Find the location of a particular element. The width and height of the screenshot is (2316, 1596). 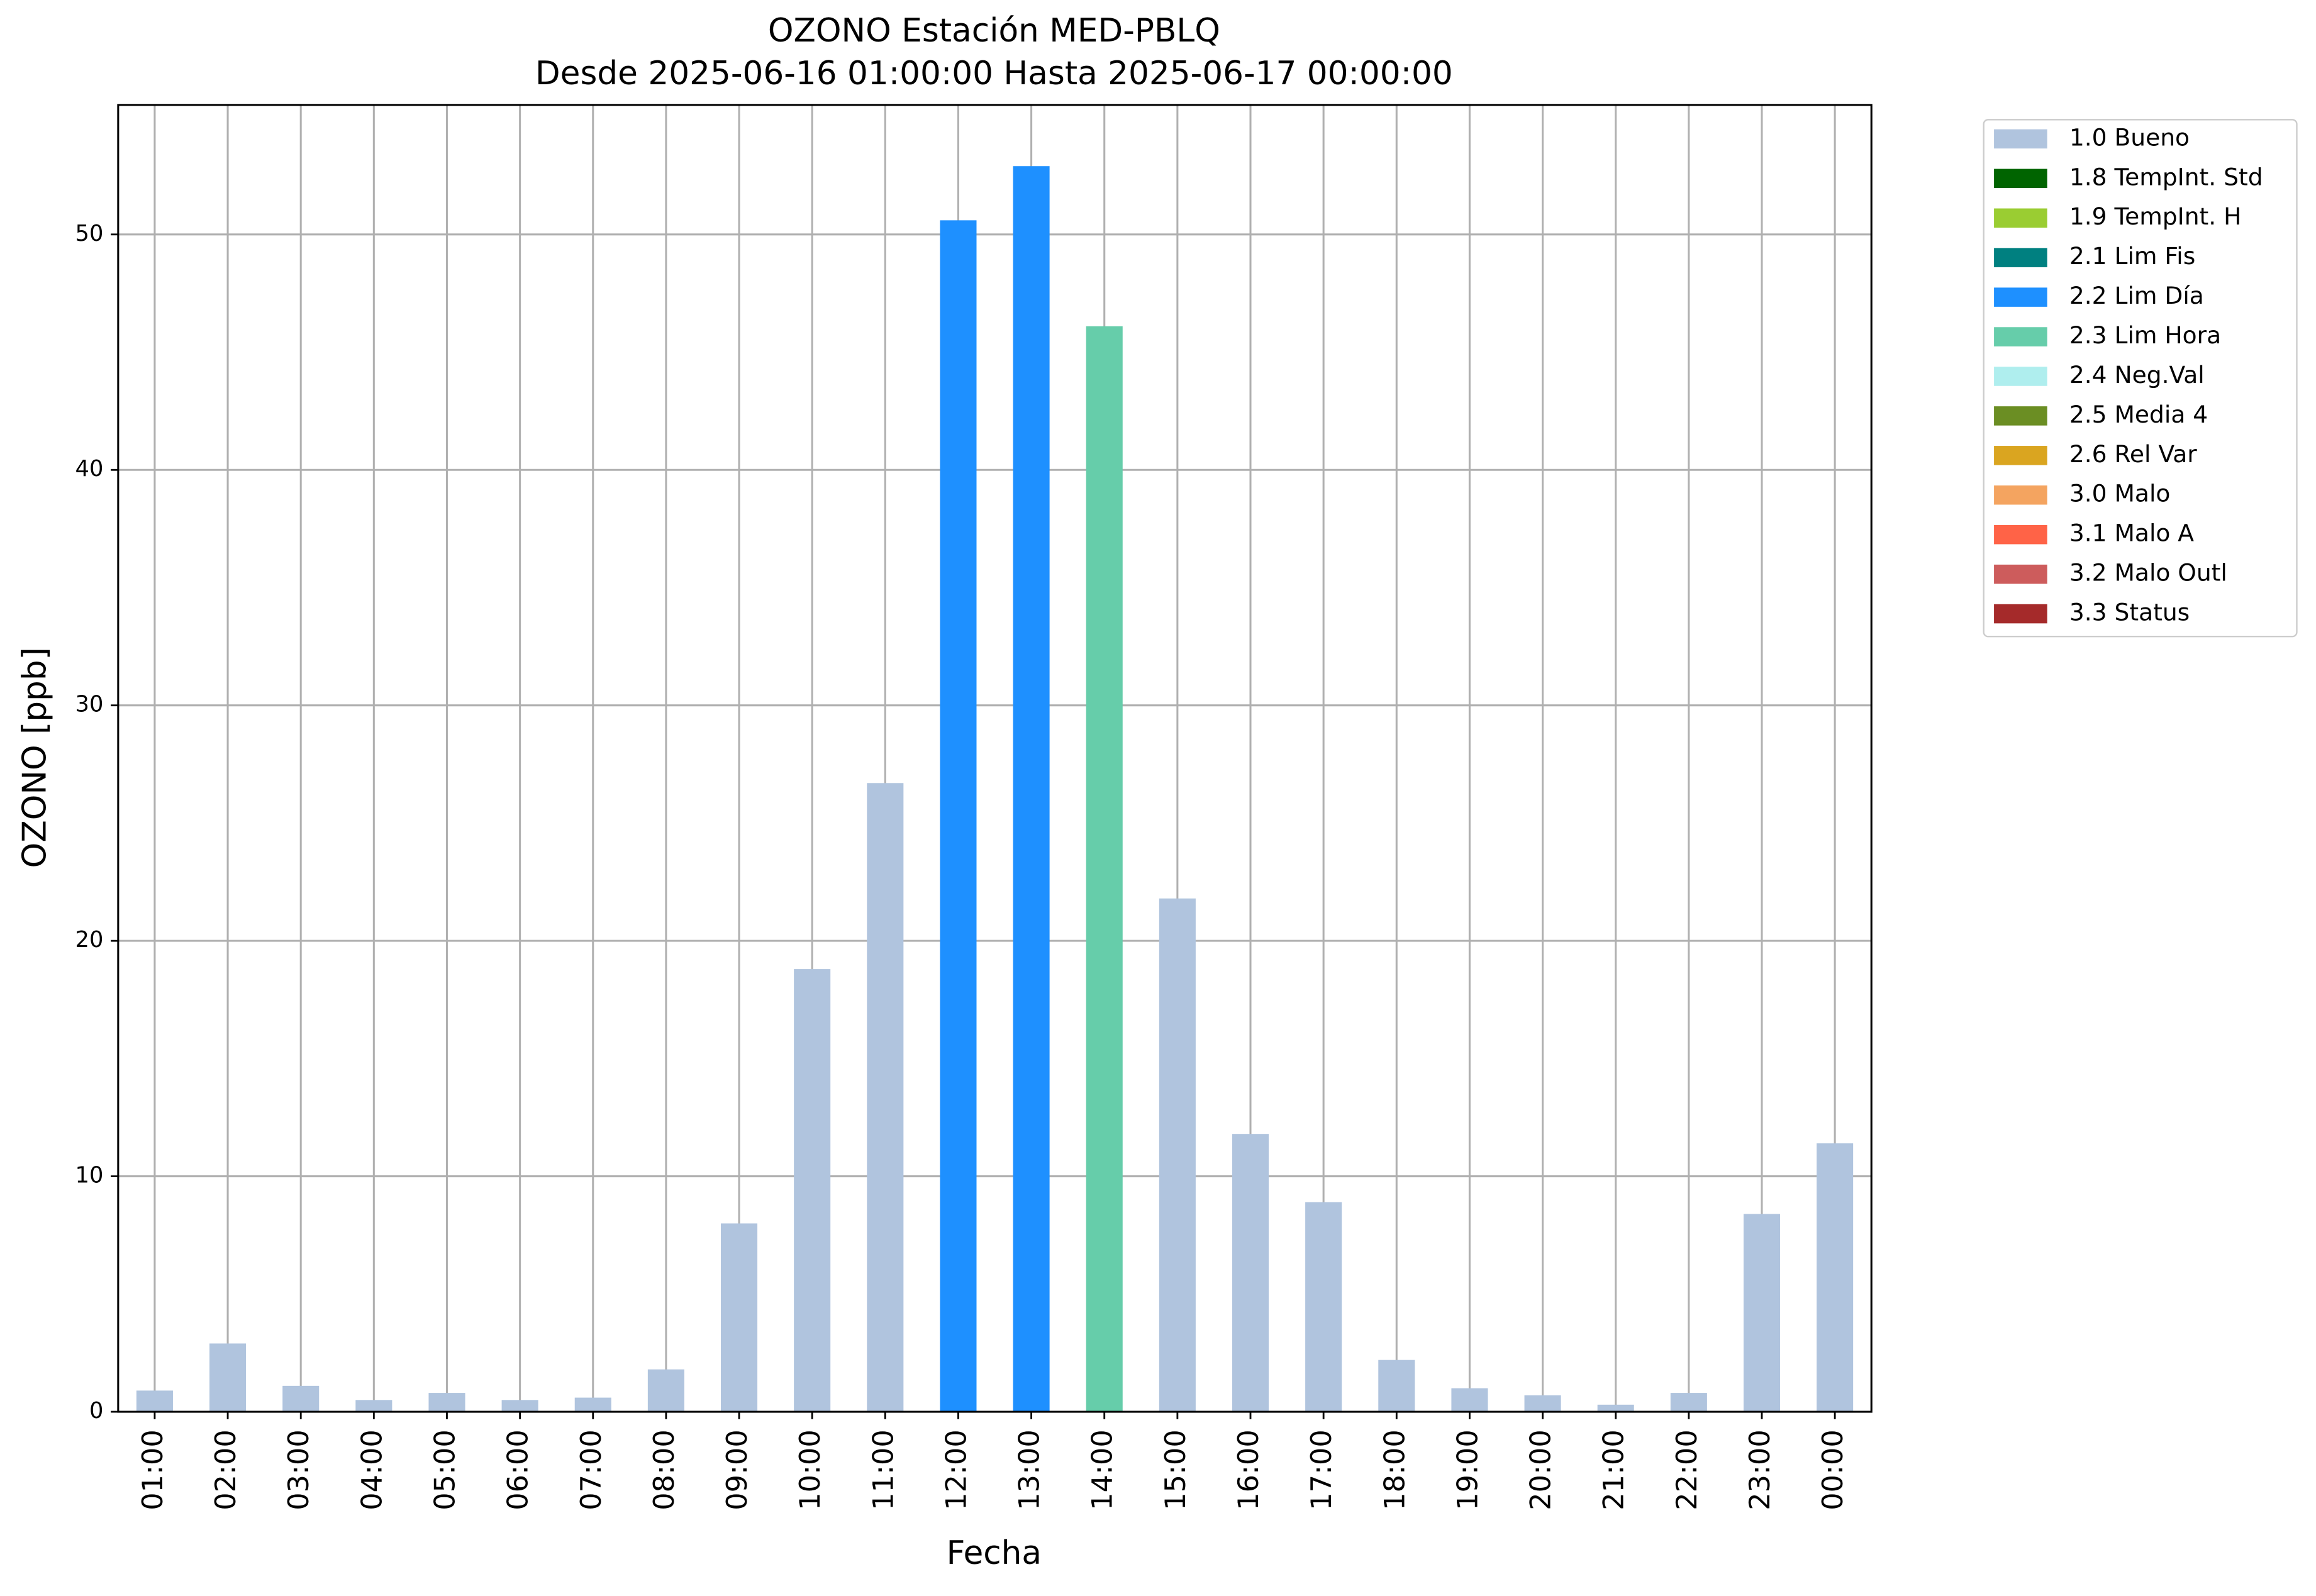

x-axis-label: Fecha is located at coordinates (994, 1553).